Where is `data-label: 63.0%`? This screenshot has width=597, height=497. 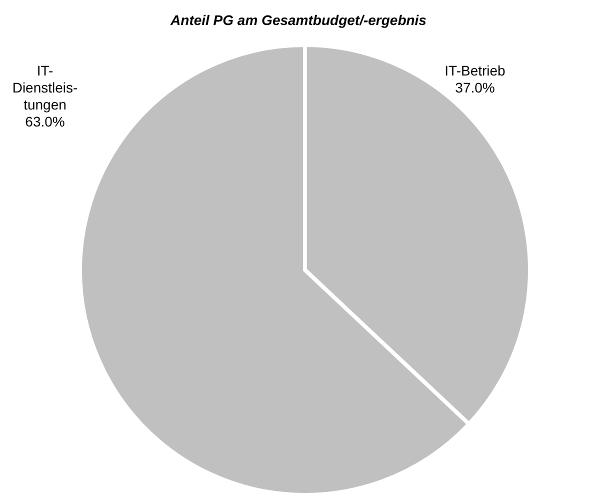 data-label: 63.0% is located at coordinates (45, 122).